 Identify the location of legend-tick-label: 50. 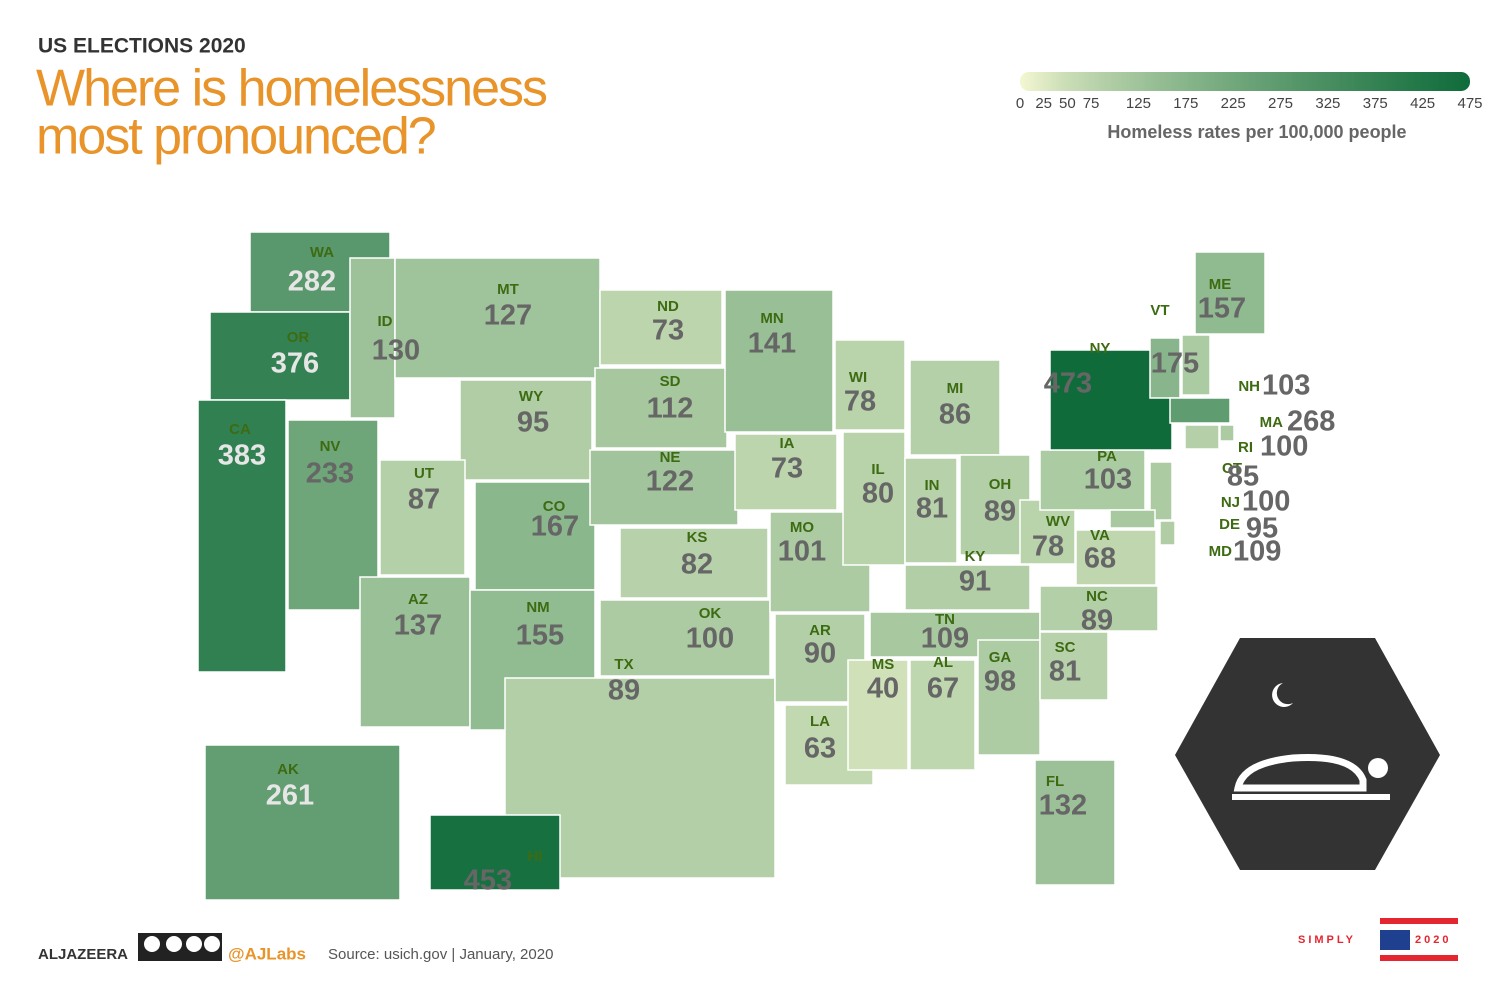
(1067, 103).